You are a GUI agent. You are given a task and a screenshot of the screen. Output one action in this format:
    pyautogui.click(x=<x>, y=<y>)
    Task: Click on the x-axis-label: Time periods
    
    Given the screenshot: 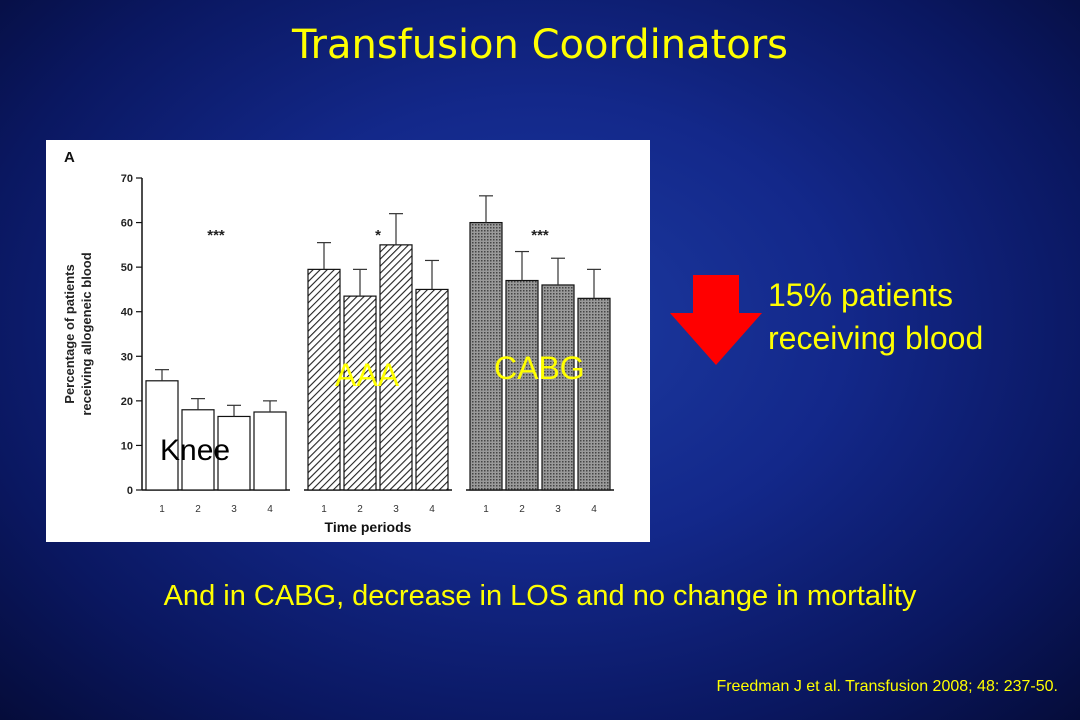 What is the action you would take?
    pyautogui.click(x=368, y=527)
    